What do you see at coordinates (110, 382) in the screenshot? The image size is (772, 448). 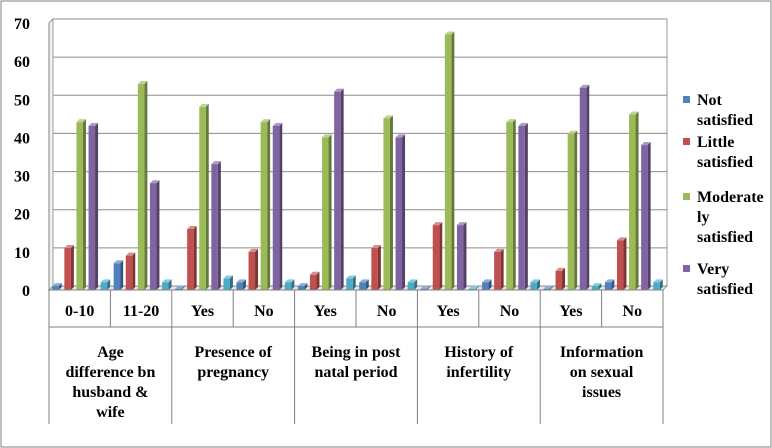 I see `group-label: Age difference bn husband & wife` at bounding box center [110, 382].